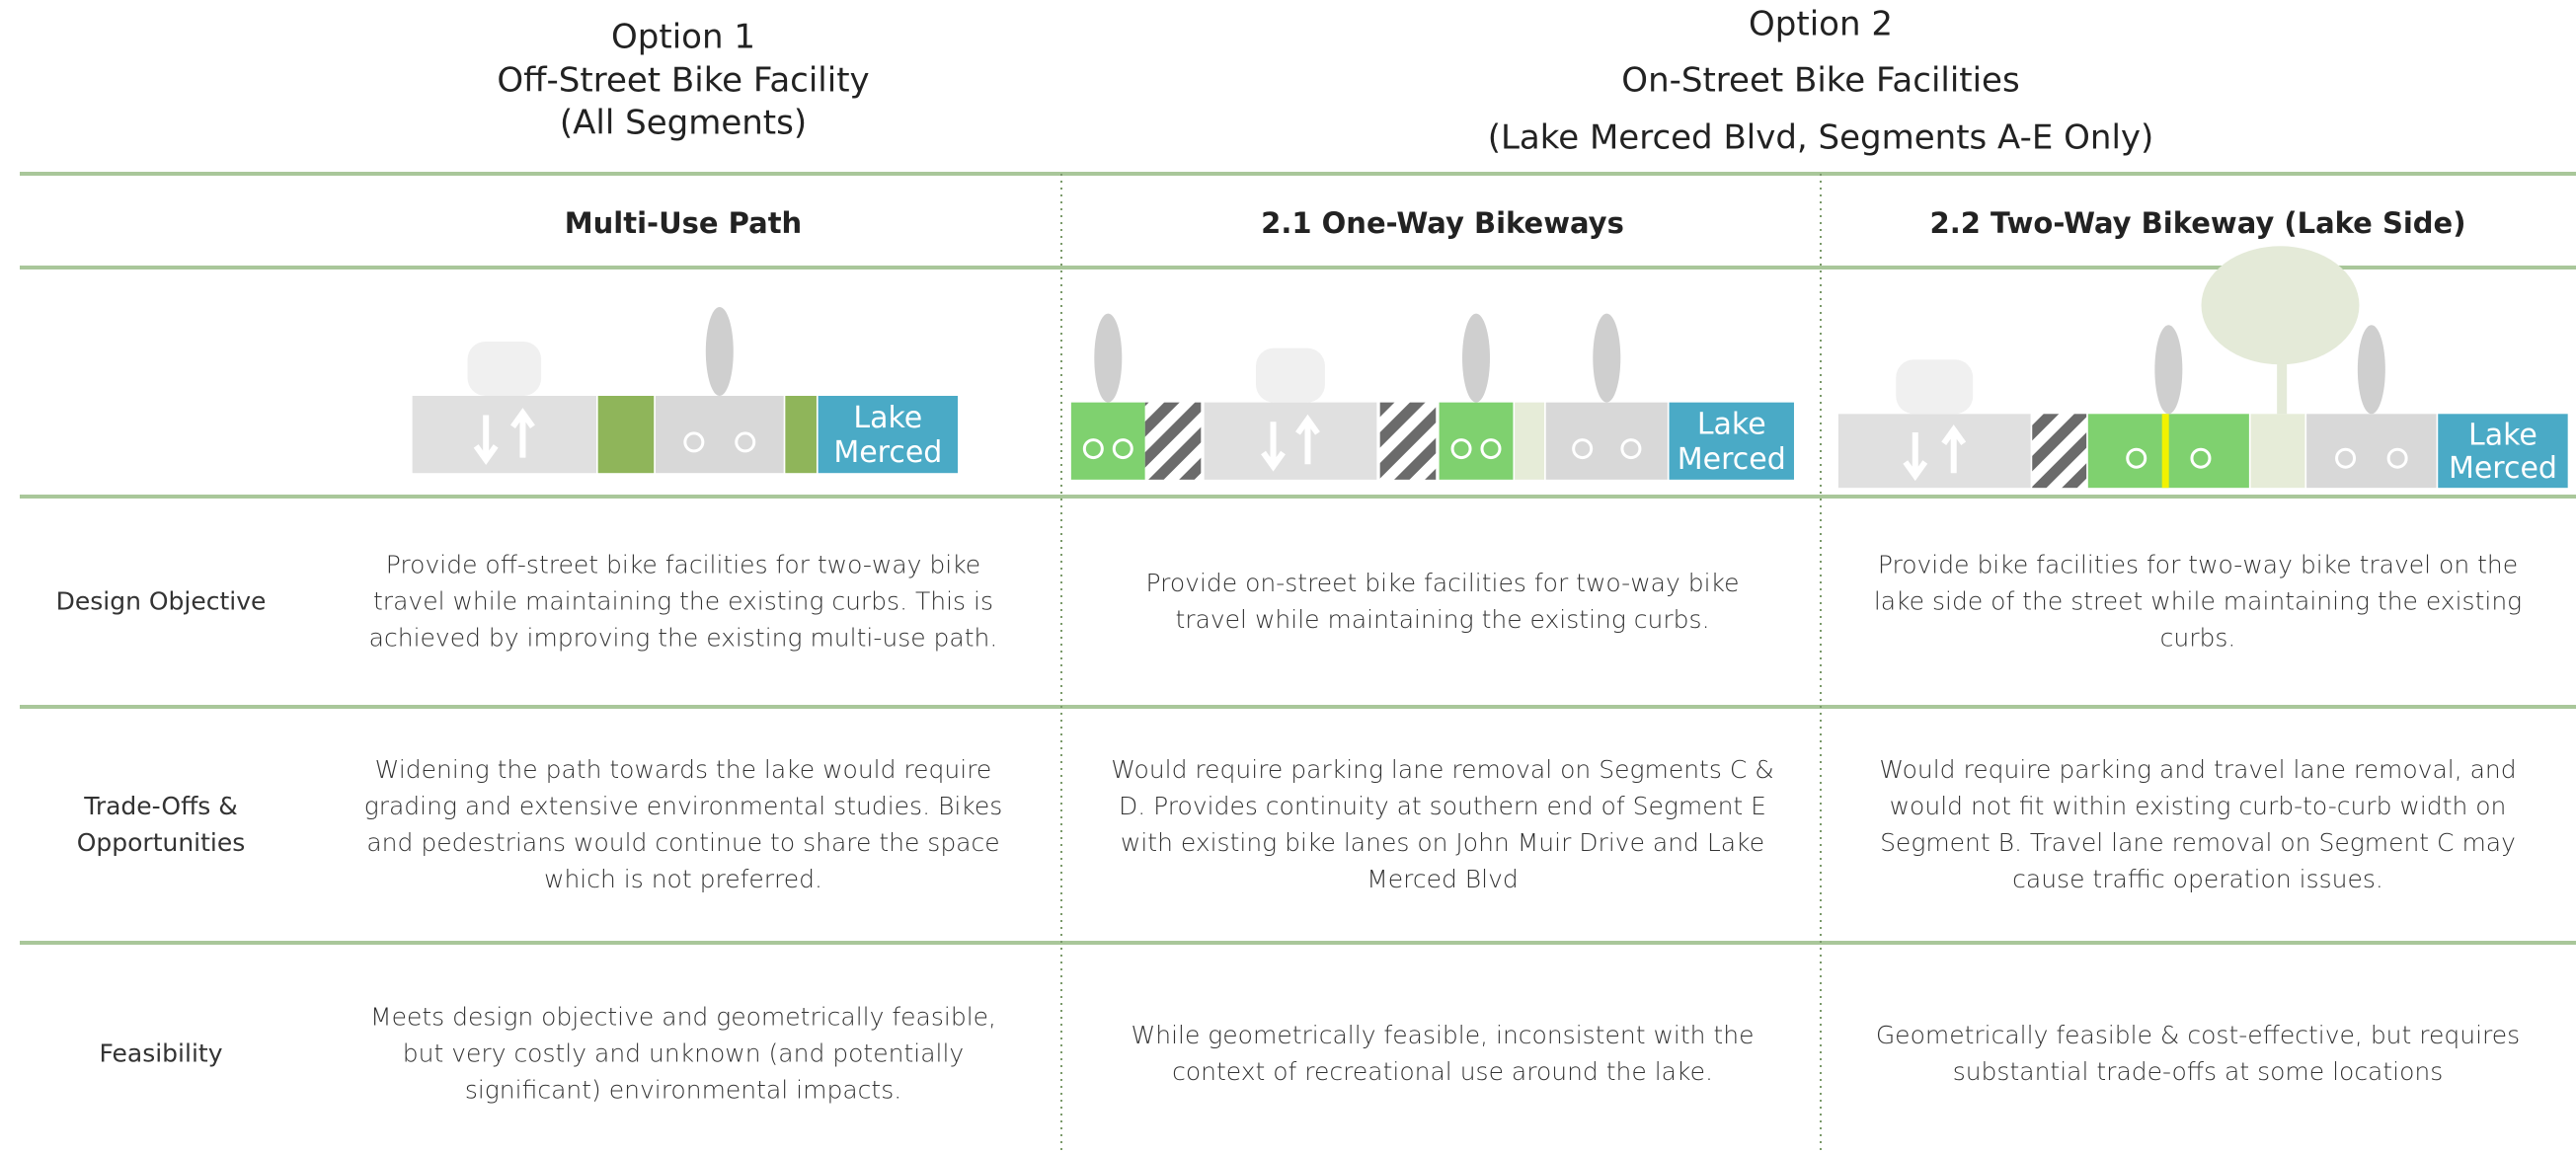 The width and height of the screenshot is (2576, 1154). Describe the element at coordinates (161, 601) in the screenshot. I see `row-label: Design Objective` at that location.